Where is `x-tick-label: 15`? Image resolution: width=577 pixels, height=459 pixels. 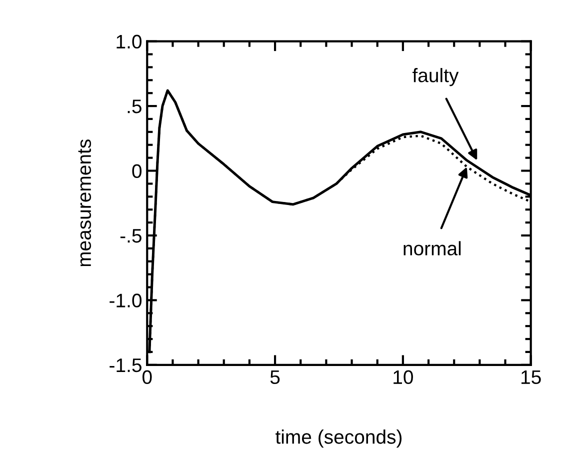
x-tick-label: 15 is located at coordinates (531, 377).